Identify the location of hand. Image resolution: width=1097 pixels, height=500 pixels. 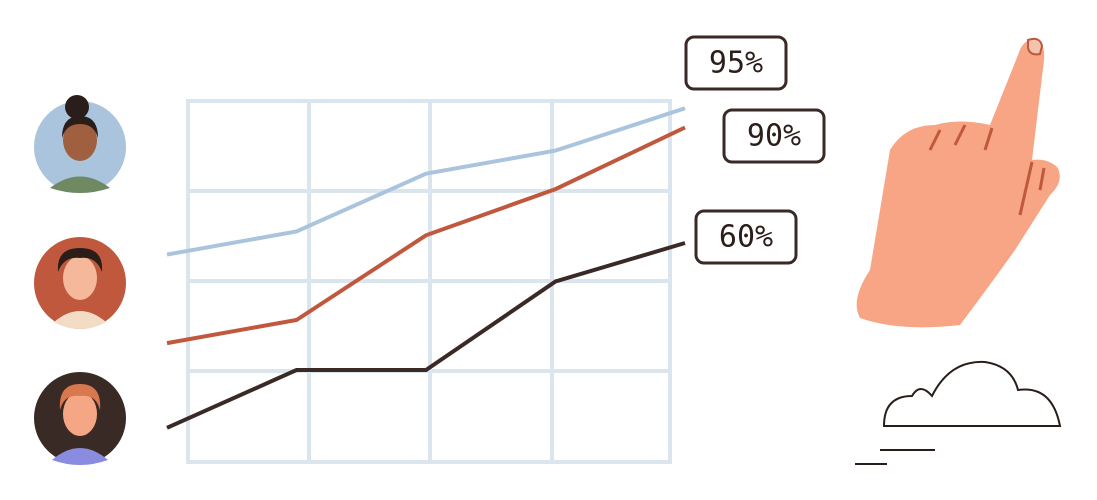
(958, 182).